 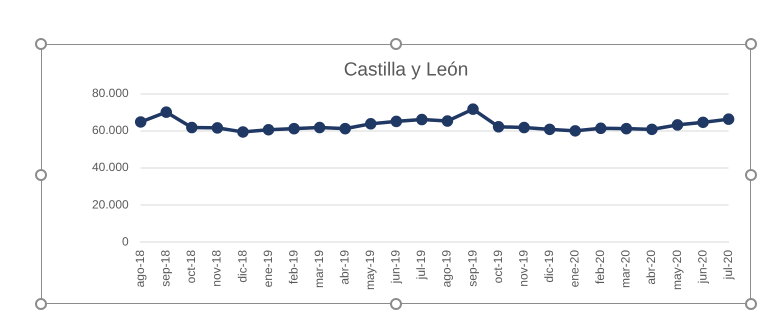 I want to click on x-tick-label: mar-19, so click(x=319, y=269).